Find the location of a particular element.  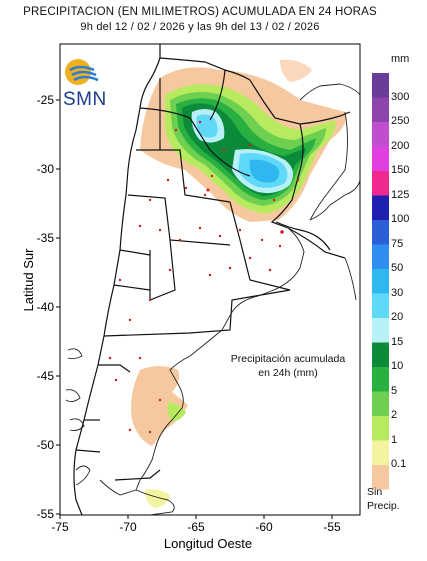

y-tick-label: -40 is located at coordinates (46, 307).